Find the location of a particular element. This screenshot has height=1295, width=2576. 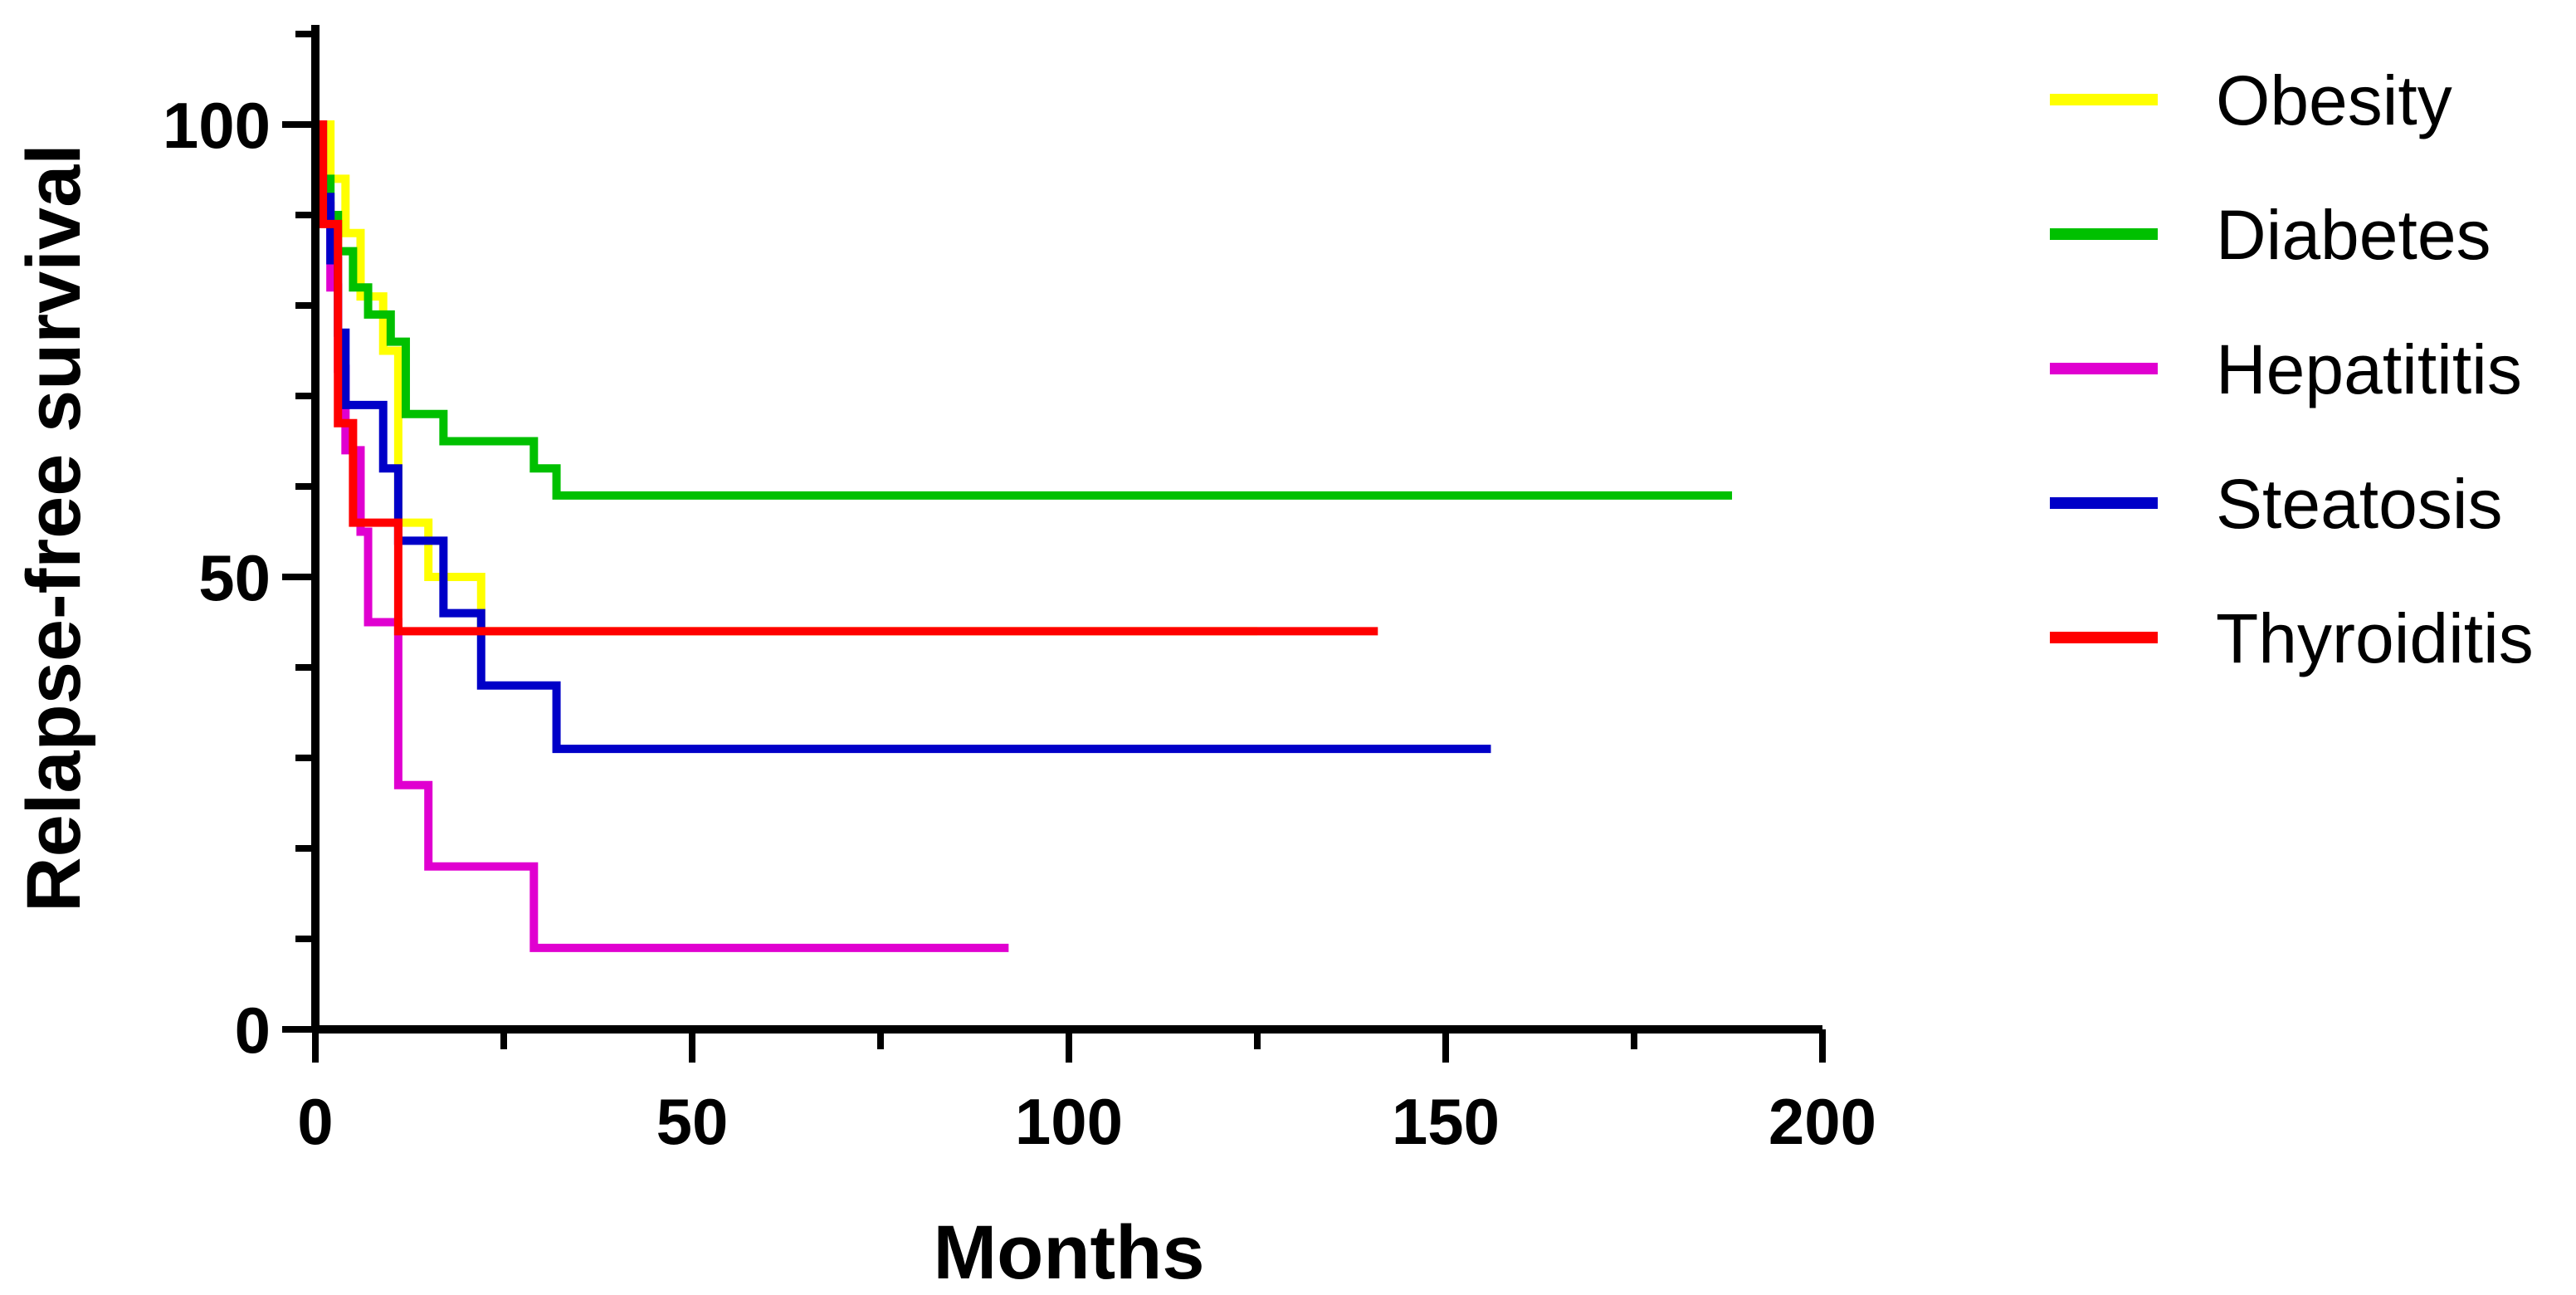

x-axis-title: Months is located at coordinates (1068, 1253).